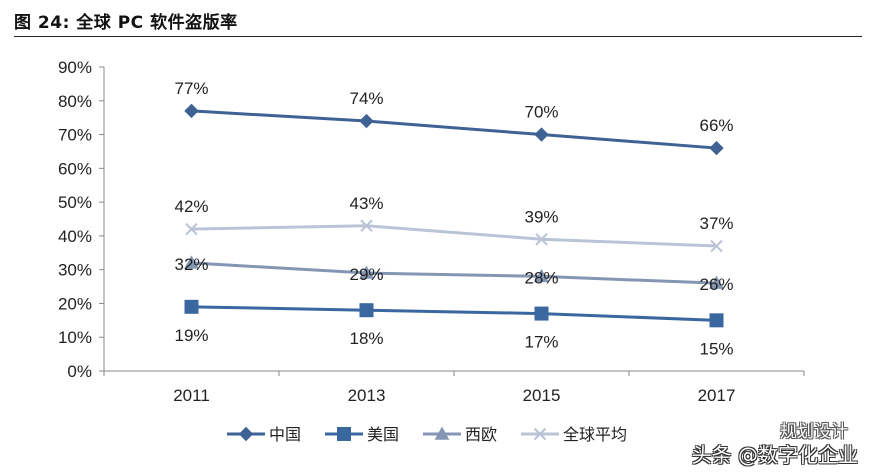 The image size is (874, 476). Describe the element at coordinates (75, 303) in the screenshot. I see `y-tick-label: 20%` at that location.